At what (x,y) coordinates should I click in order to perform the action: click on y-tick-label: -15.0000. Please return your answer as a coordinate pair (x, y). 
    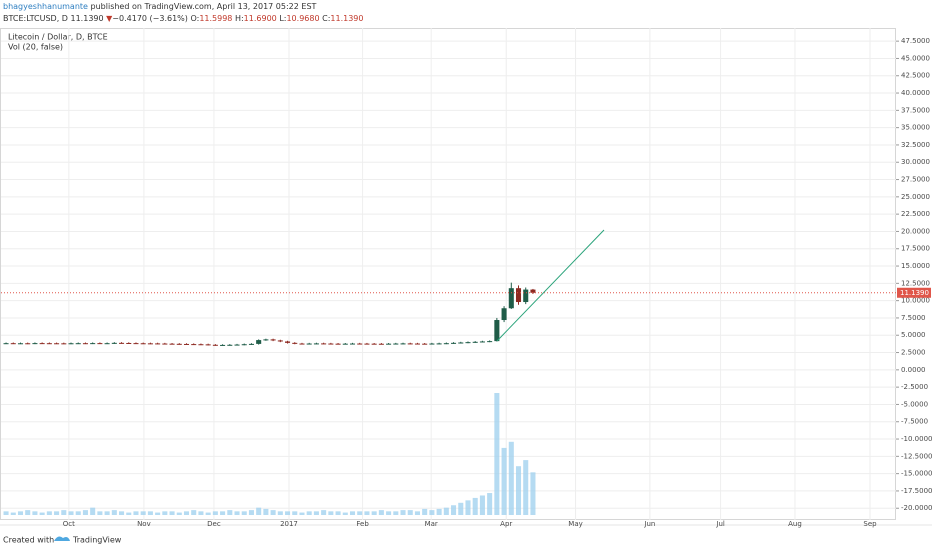
    Looking at the image, I should click on (916, 474).